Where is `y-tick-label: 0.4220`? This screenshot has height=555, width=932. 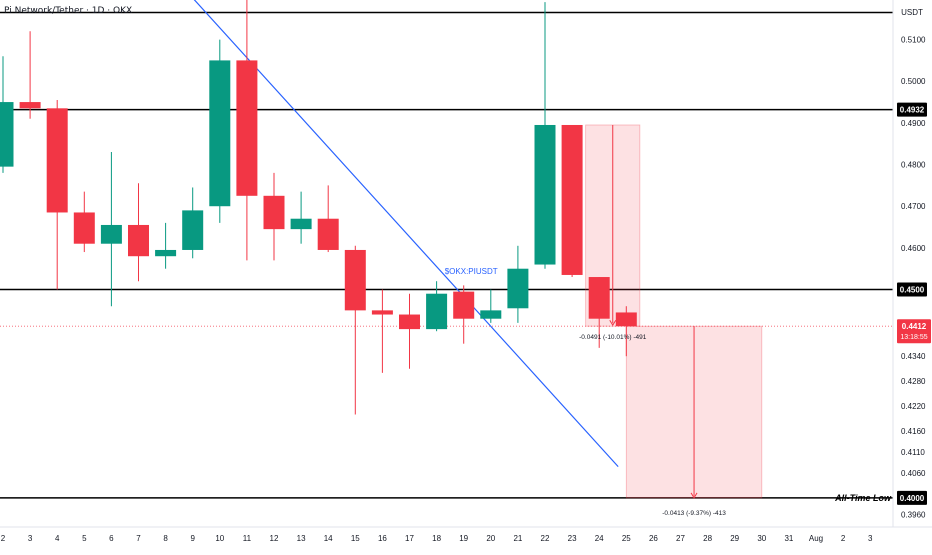 y-tick-label: 0.4220 is located at coordinates (913, 406).